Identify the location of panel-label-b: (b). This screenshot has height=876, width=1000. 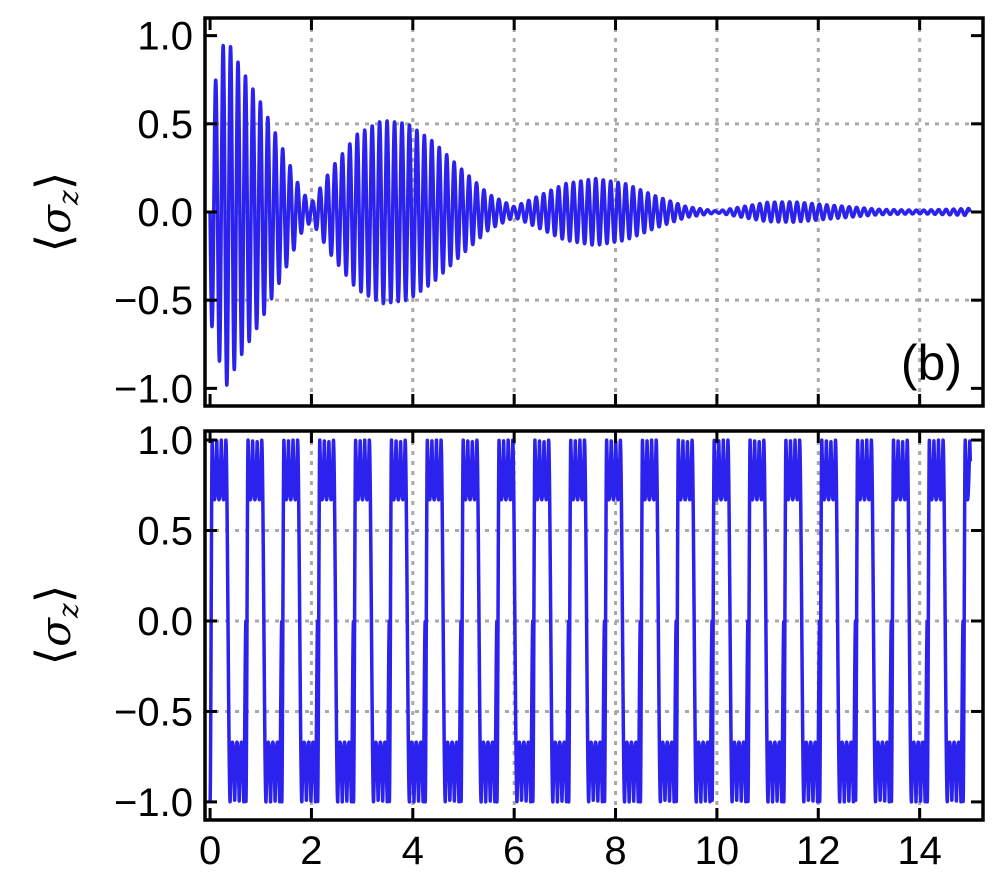
(931, 363).